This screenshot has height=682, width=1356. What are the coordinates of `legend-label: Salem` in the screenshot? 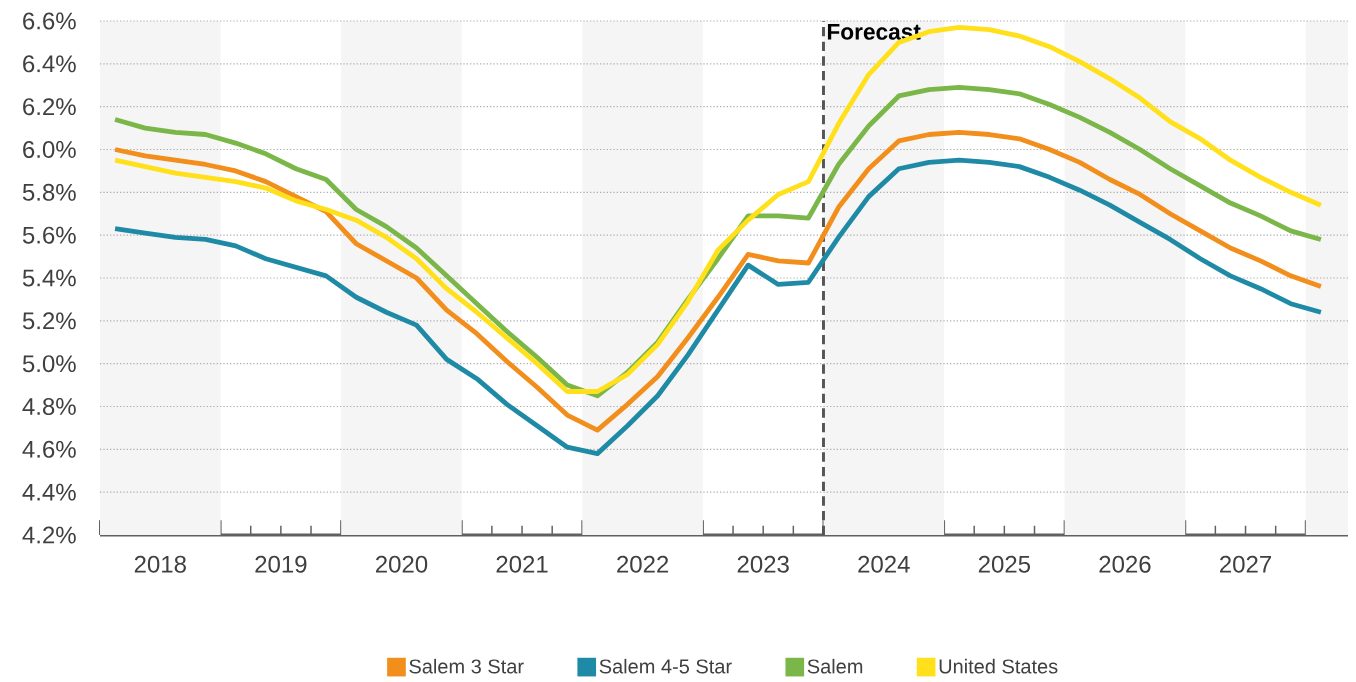 It's located at (835, 666).